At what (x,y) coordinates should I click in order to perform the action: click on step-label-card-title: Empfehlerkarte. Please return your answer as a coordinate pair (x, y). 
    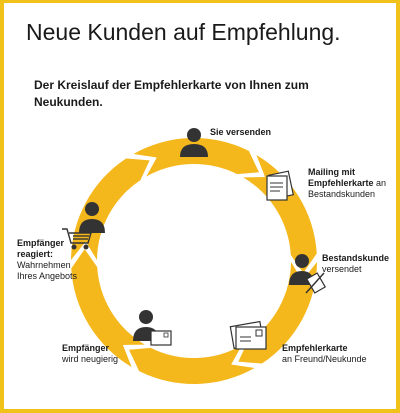
    Looking at the image, I should click on (315, 348).